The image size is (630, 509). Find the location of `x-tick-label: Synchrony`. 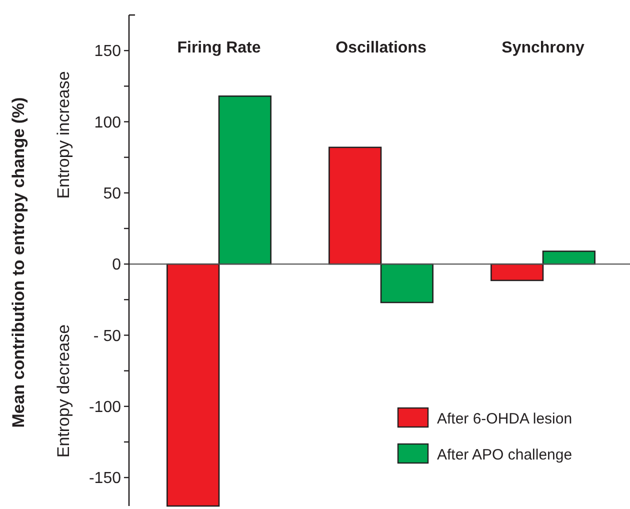

x-tick-label: Synchrony is located at coordinates (543, 48).